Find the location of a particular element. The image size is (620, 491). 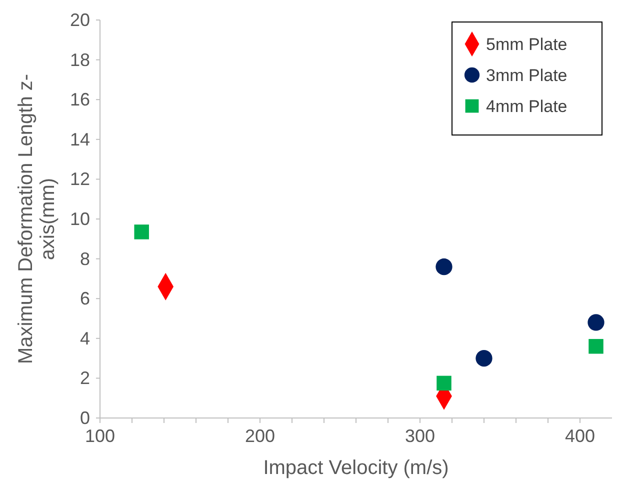

x-tick-label: 300 is located at coordinates (420, 436).